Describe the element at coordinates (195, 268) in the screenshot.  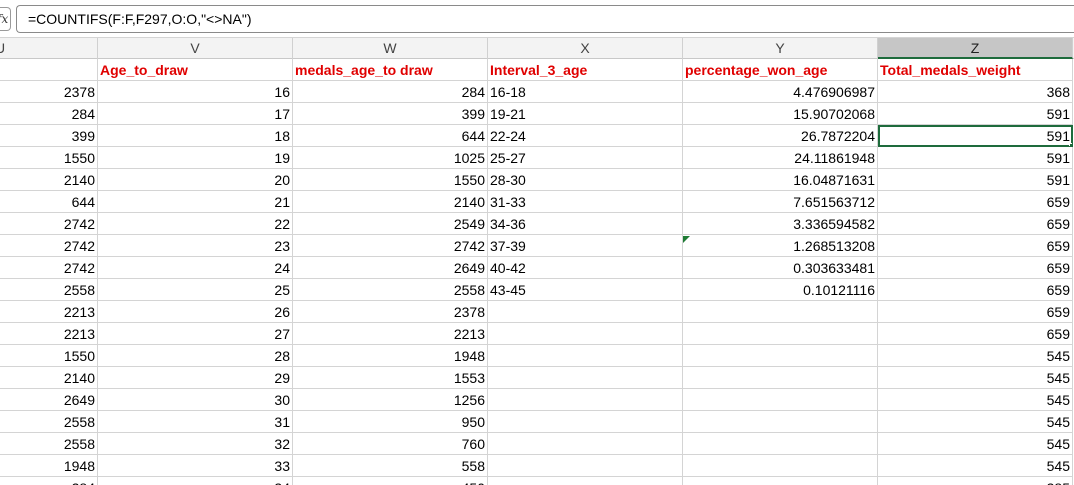
I see `table-cell: 24` at that location.